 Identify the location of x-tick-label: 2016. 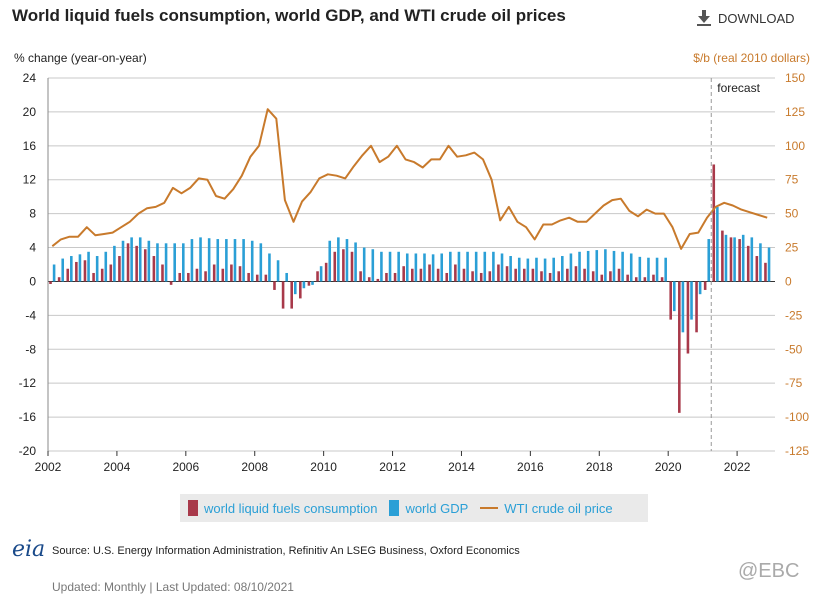
(530, 467).